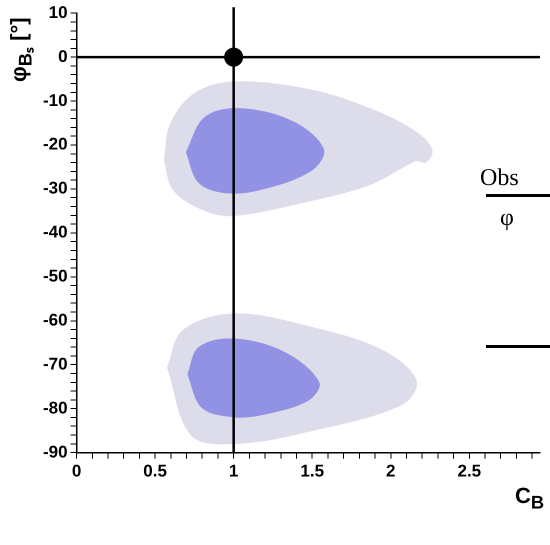 The image size is (550, 545). I want to click on x-axis-title: C$_{B}$, so click(529, 497).